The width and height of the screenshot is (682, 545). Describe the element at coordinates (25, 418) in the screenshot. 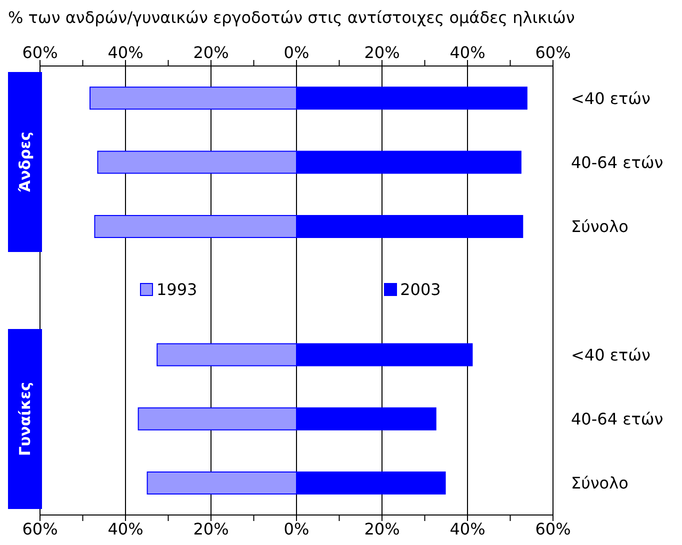

I see `group-tab: Γυναίκες` at that location.